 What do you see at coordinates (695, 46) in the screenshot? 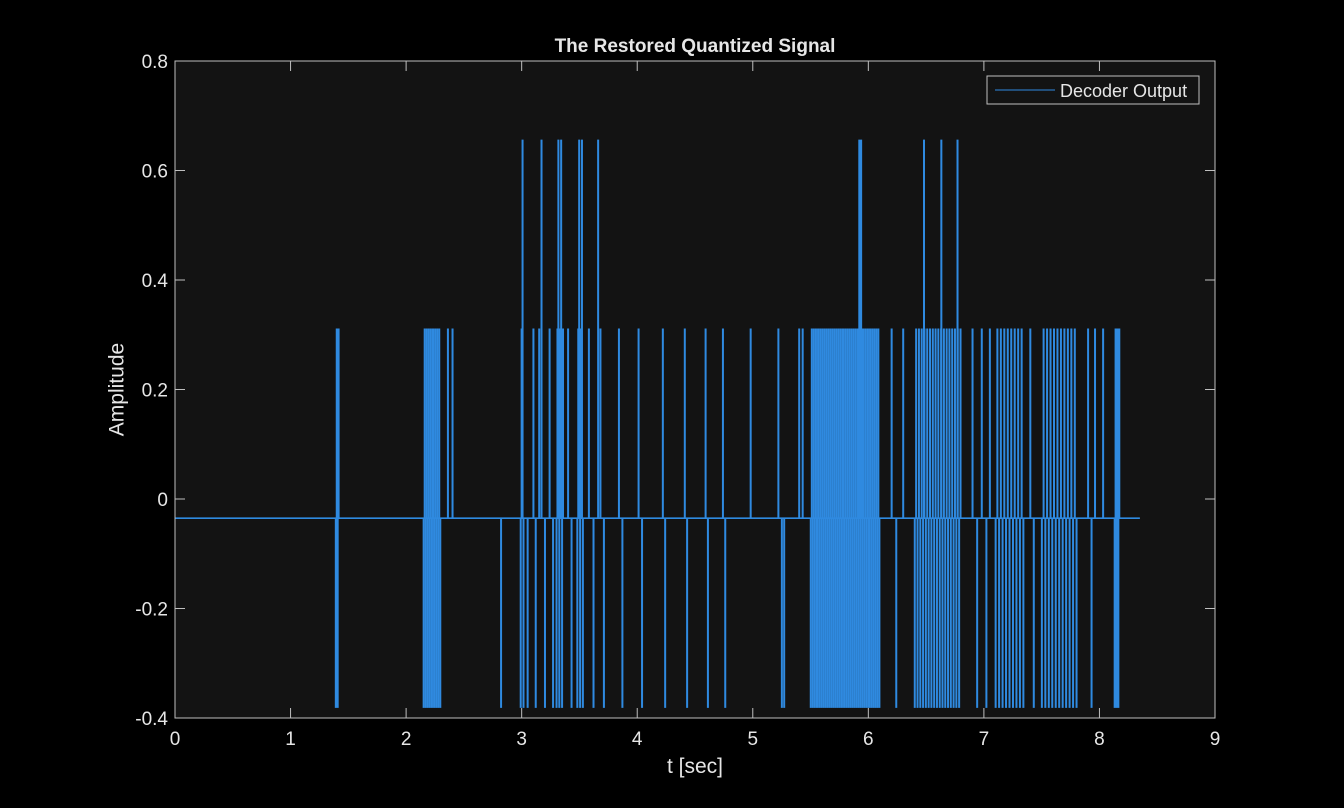
I see `chart-title: The Restored Quantized Signal` at bounding box center [695, 46].